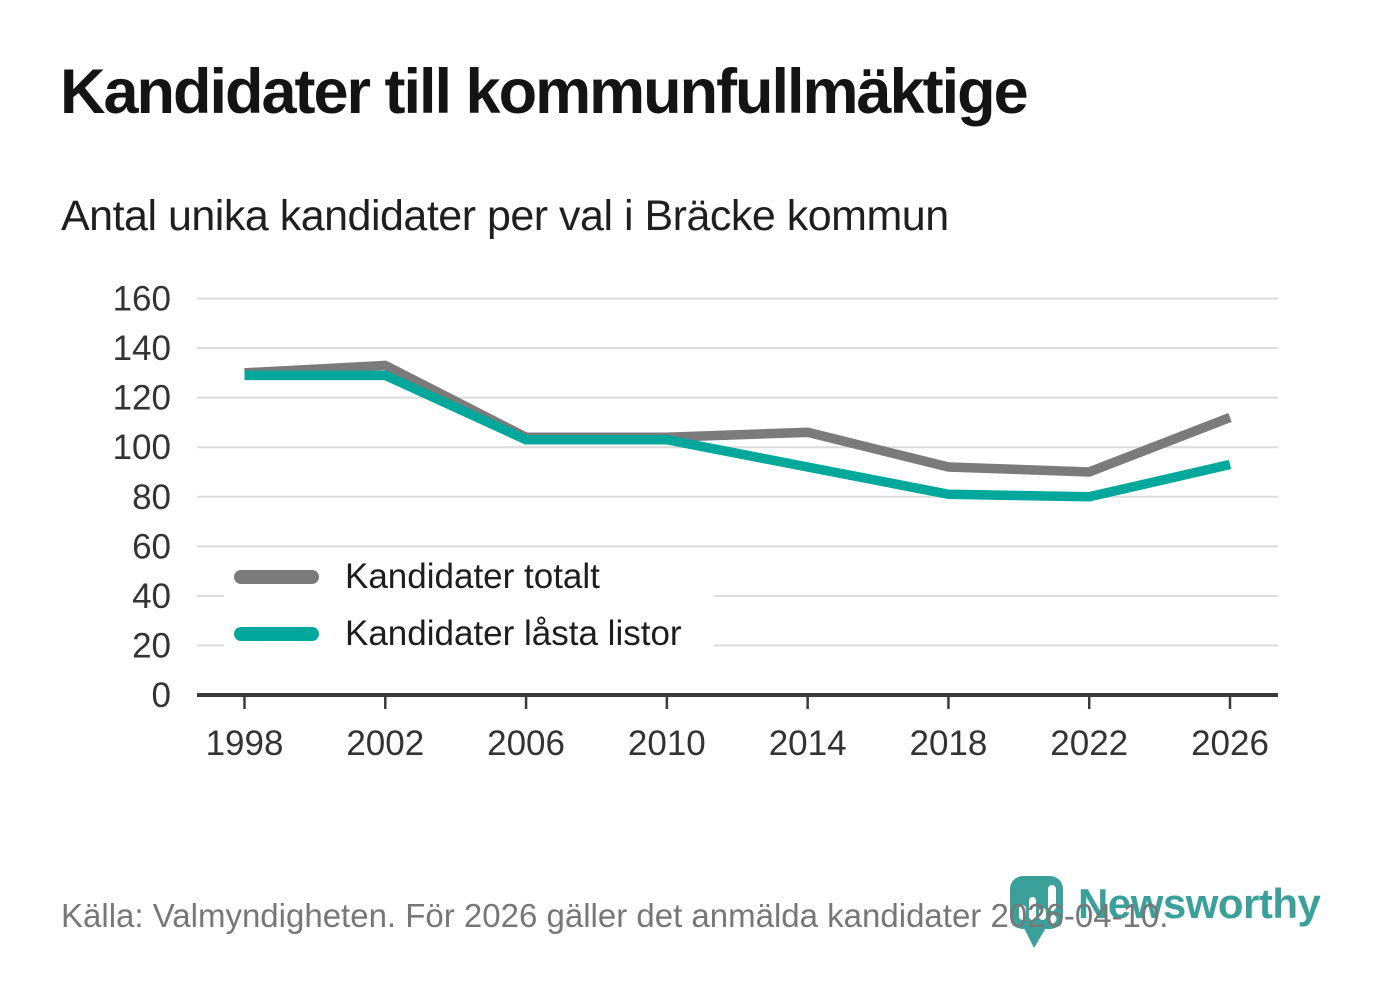 The width and height of the screenshot is (1382, 999). I want to click on series-line-kandidater-l-sta-listor, so click(738, 436).